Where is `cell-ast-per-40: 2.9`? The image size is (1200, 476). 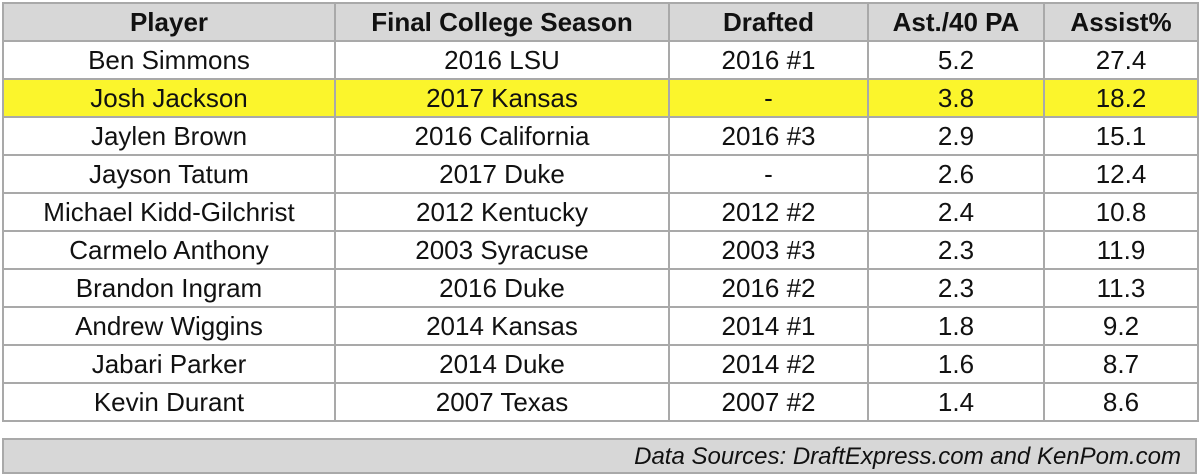 cell-ast-per-40: 2.9 is located at coordinates (956, 136).